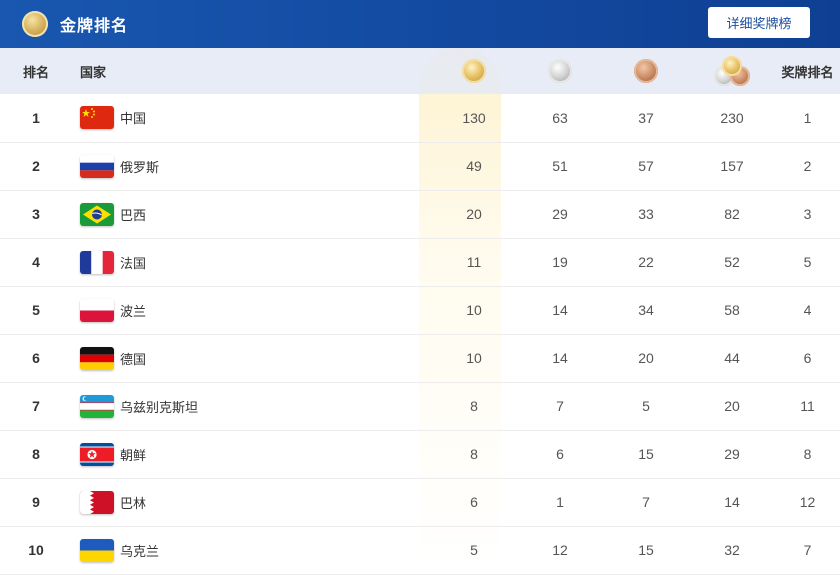 The image size is (840, 575). Describe the element at coordinates (35, 72) in the screenshot. I see `column-header-rank: 排名` at that location.